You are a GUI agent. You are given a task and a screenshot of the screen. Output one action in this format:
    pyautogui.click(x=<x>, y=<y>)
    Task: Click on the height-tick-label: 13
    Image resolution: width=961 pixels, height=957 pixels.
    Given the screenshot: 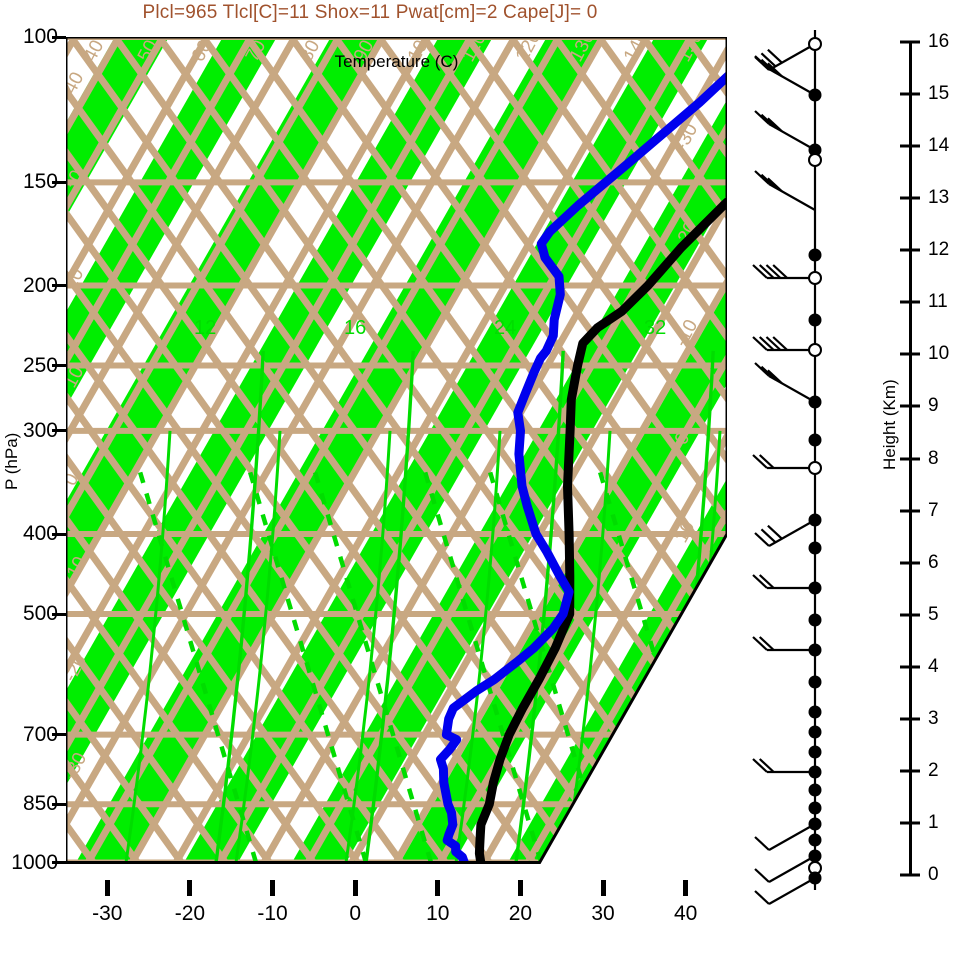 What is the action you would take?
    pyautogui.click(x=939, y=198)
    